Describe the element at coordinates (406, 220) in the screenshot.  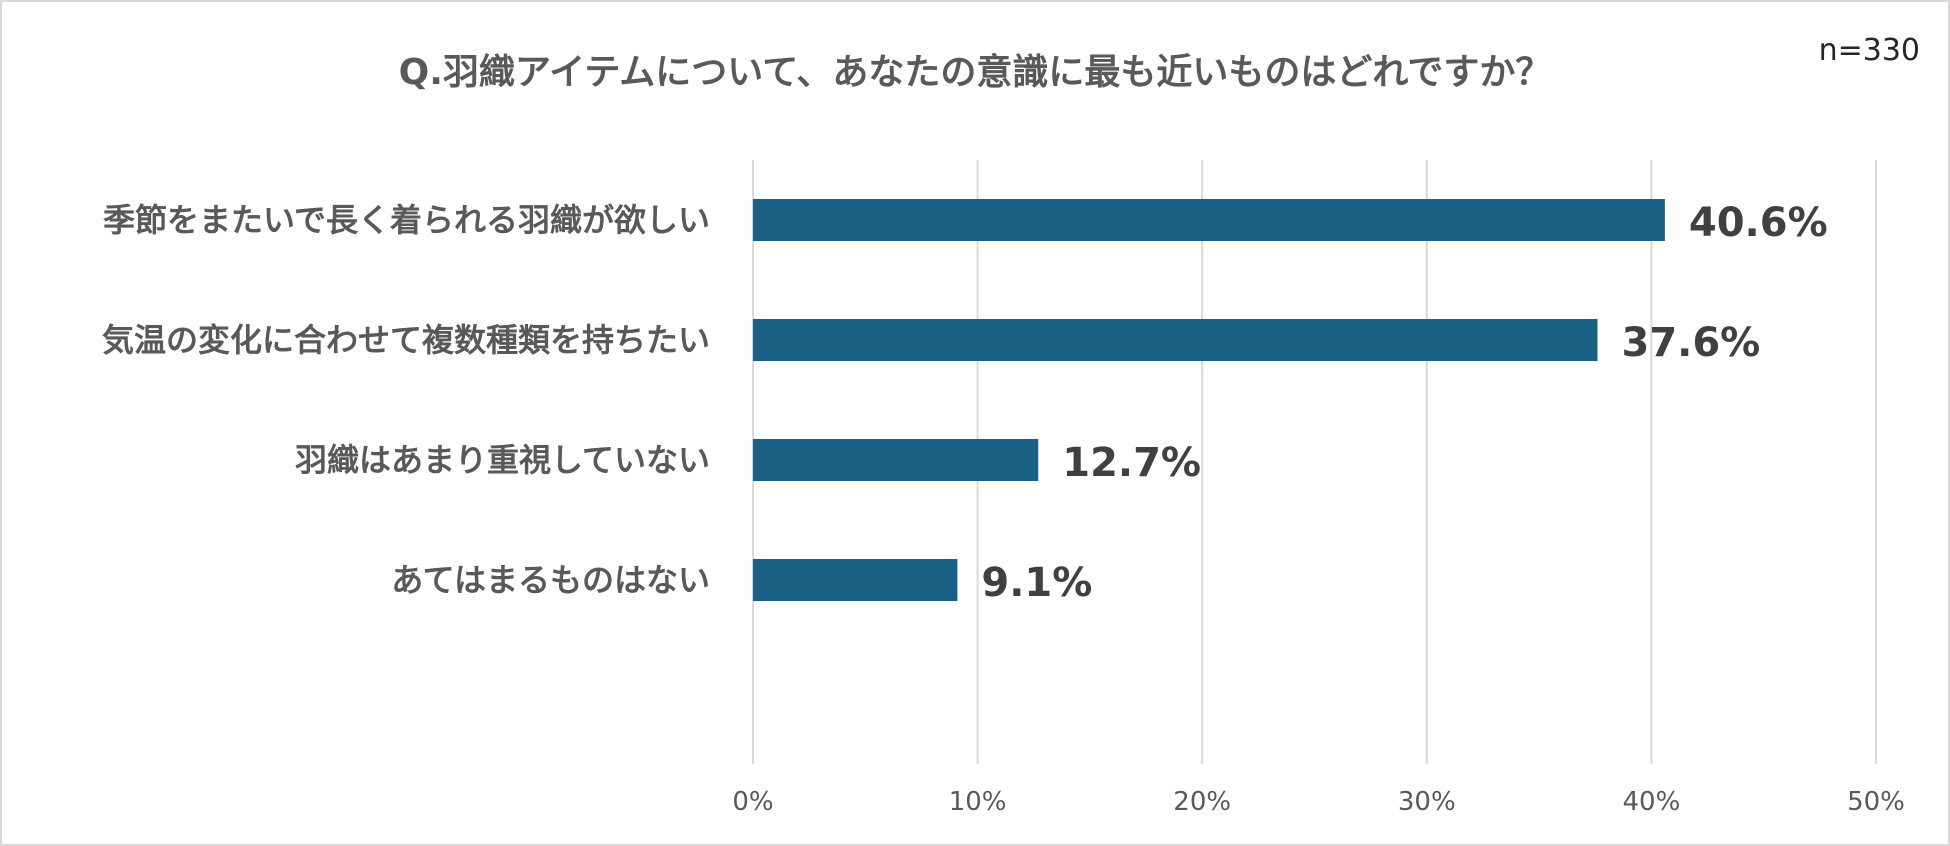
I see `category-label: 季節をまたいで長く着られる羽織が欲しい` at that location.